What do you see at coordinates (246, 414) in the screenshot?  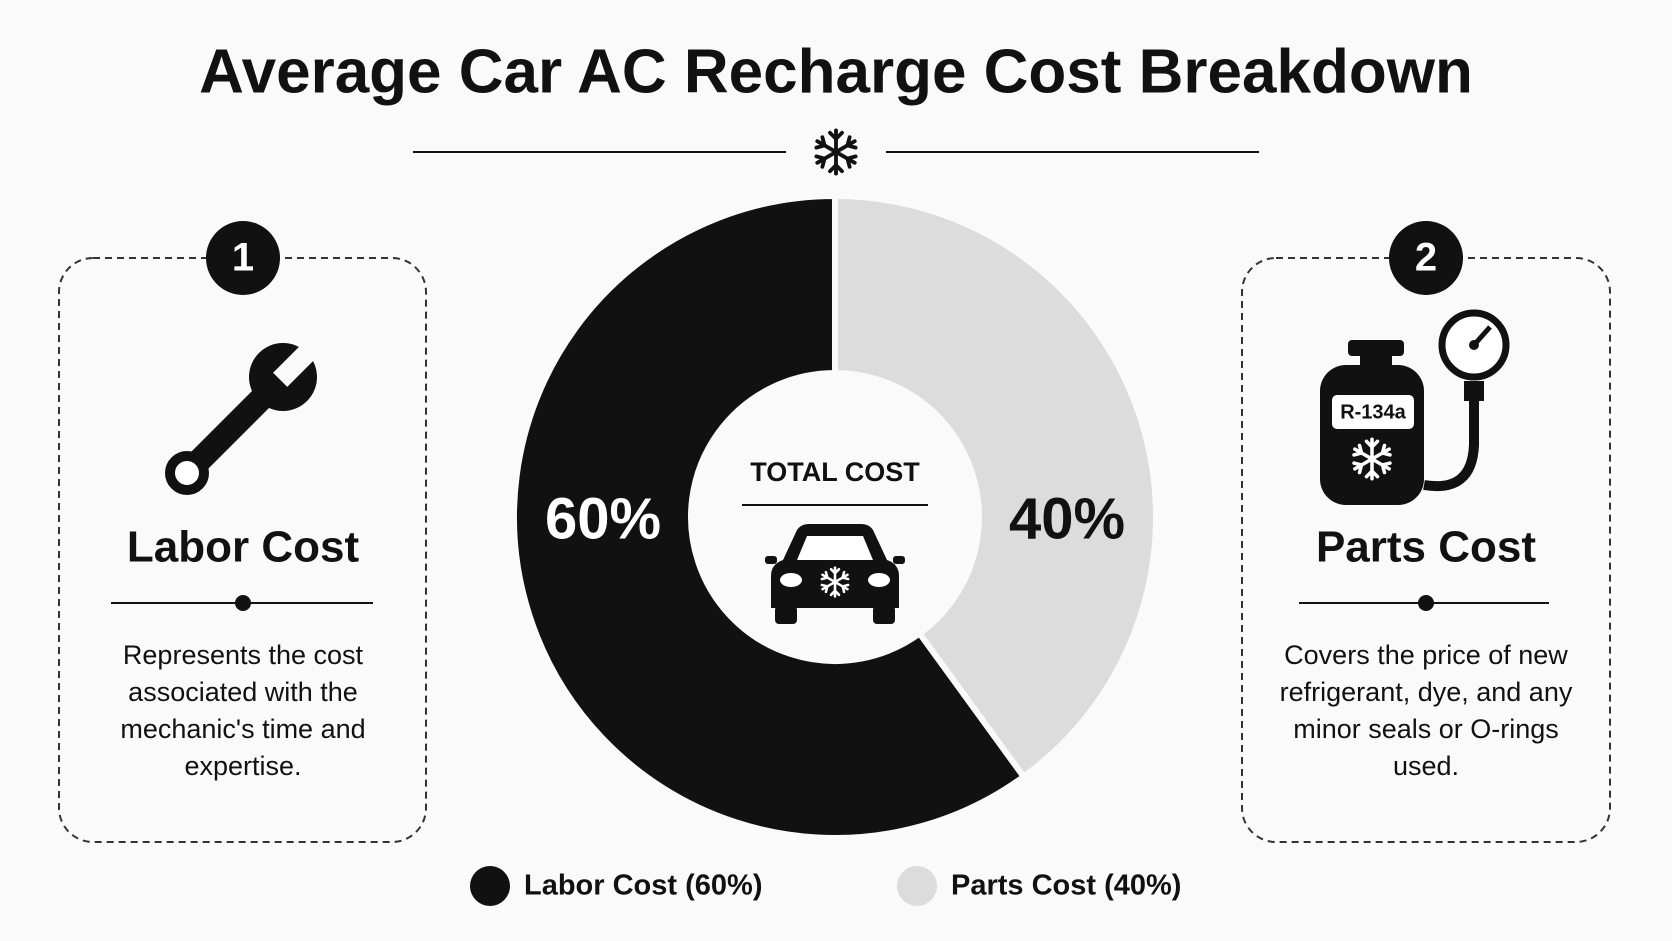 I see `wrench-icon` at bounding box center [246, 414].